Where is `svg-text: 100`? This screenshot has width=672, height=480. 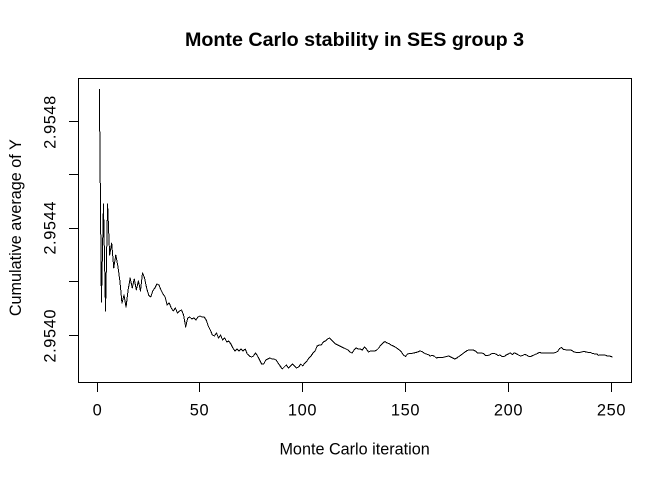 svg-text: 100 is located at coordinates (302, 411).